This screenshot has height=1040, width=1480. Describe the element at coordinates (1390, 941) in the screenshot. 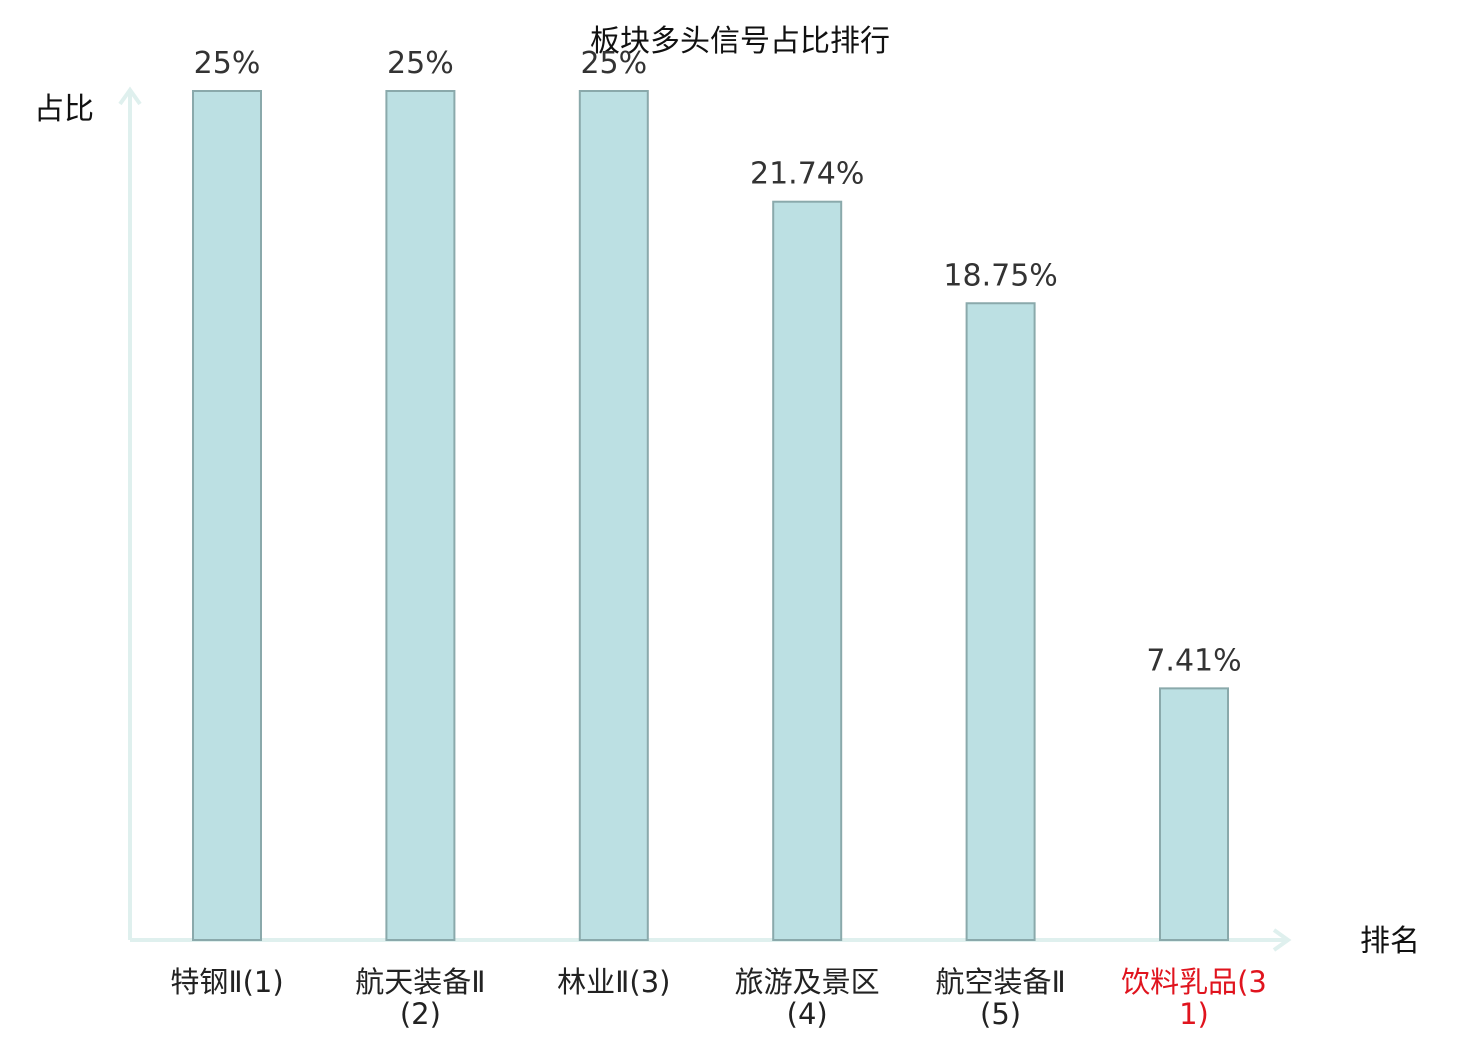

I see `x-axis-label: 排名` at that location.